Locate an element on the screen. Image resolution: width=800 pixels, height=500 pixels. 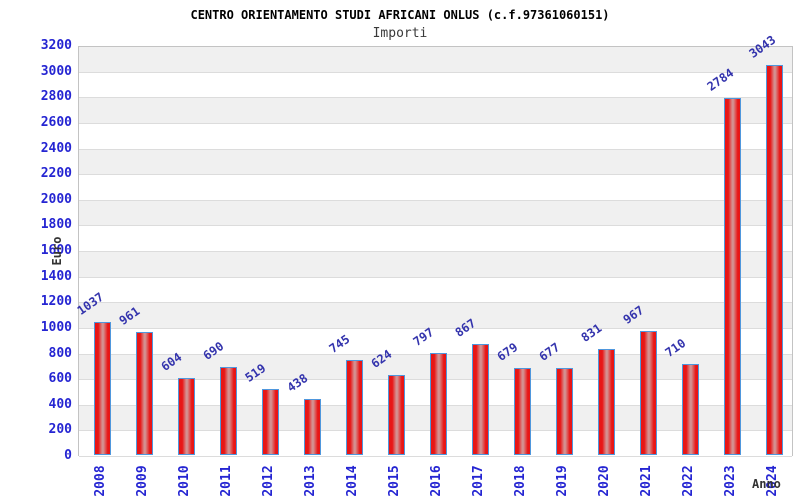
bar-2010 is located at coordinates (186, 416).